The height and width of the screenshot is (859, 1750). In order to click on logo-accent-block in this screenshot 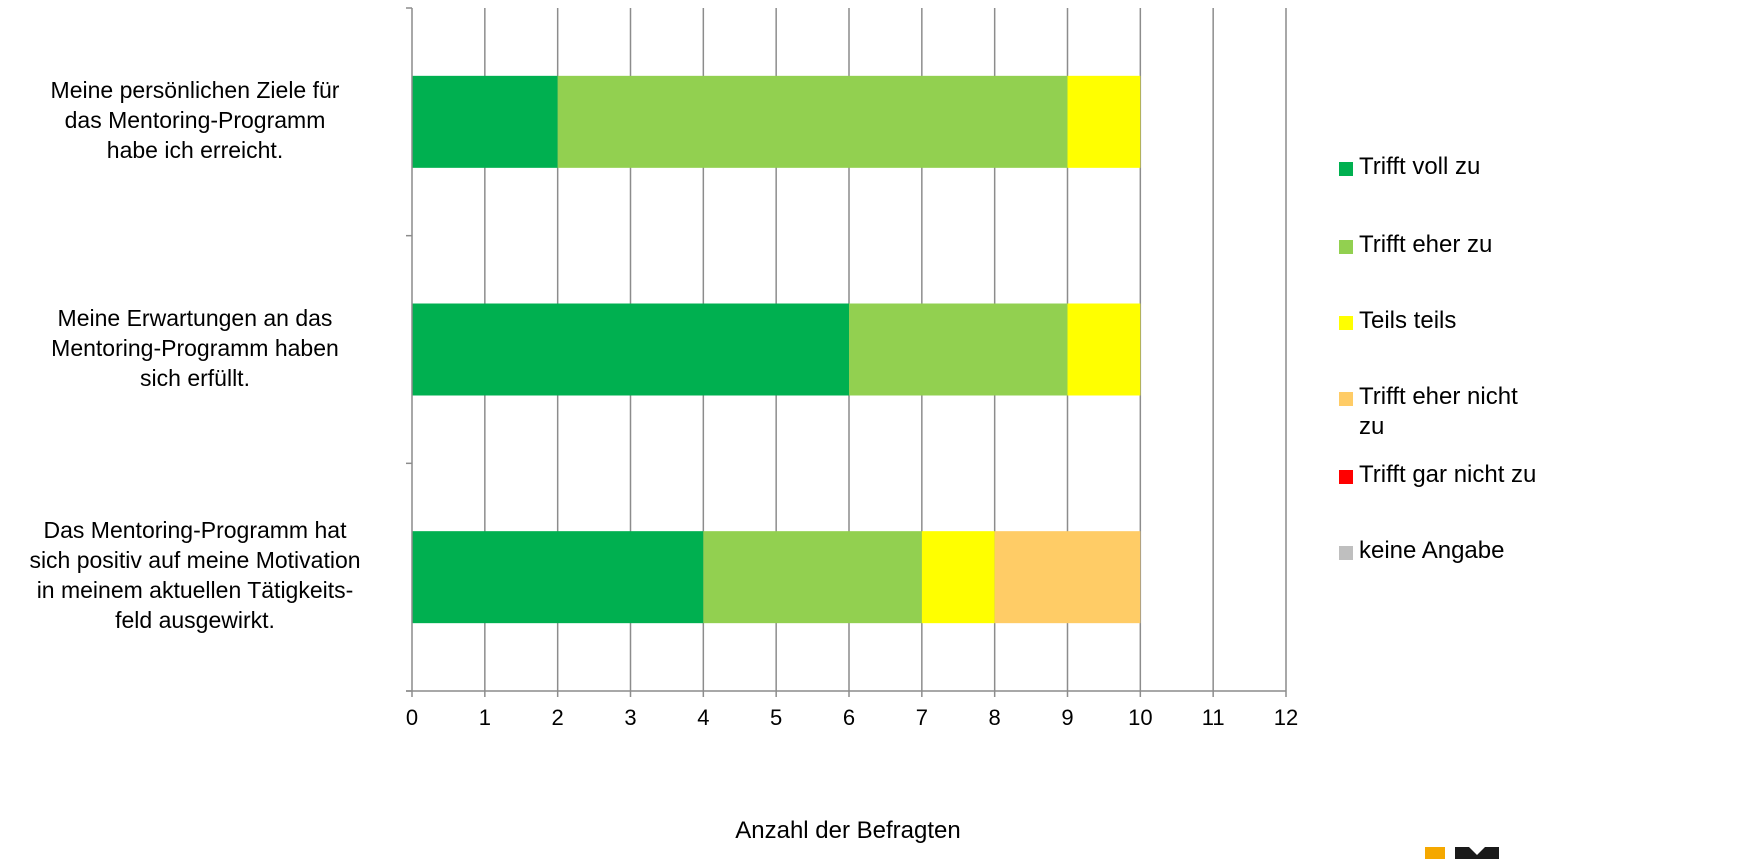, I will do `click(1435, 853)`.